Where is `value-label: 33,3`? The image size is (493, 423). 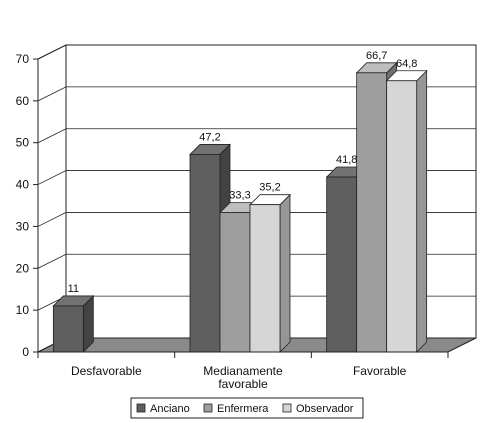 value-label: 33,3 is located at coordinates (239, 196).